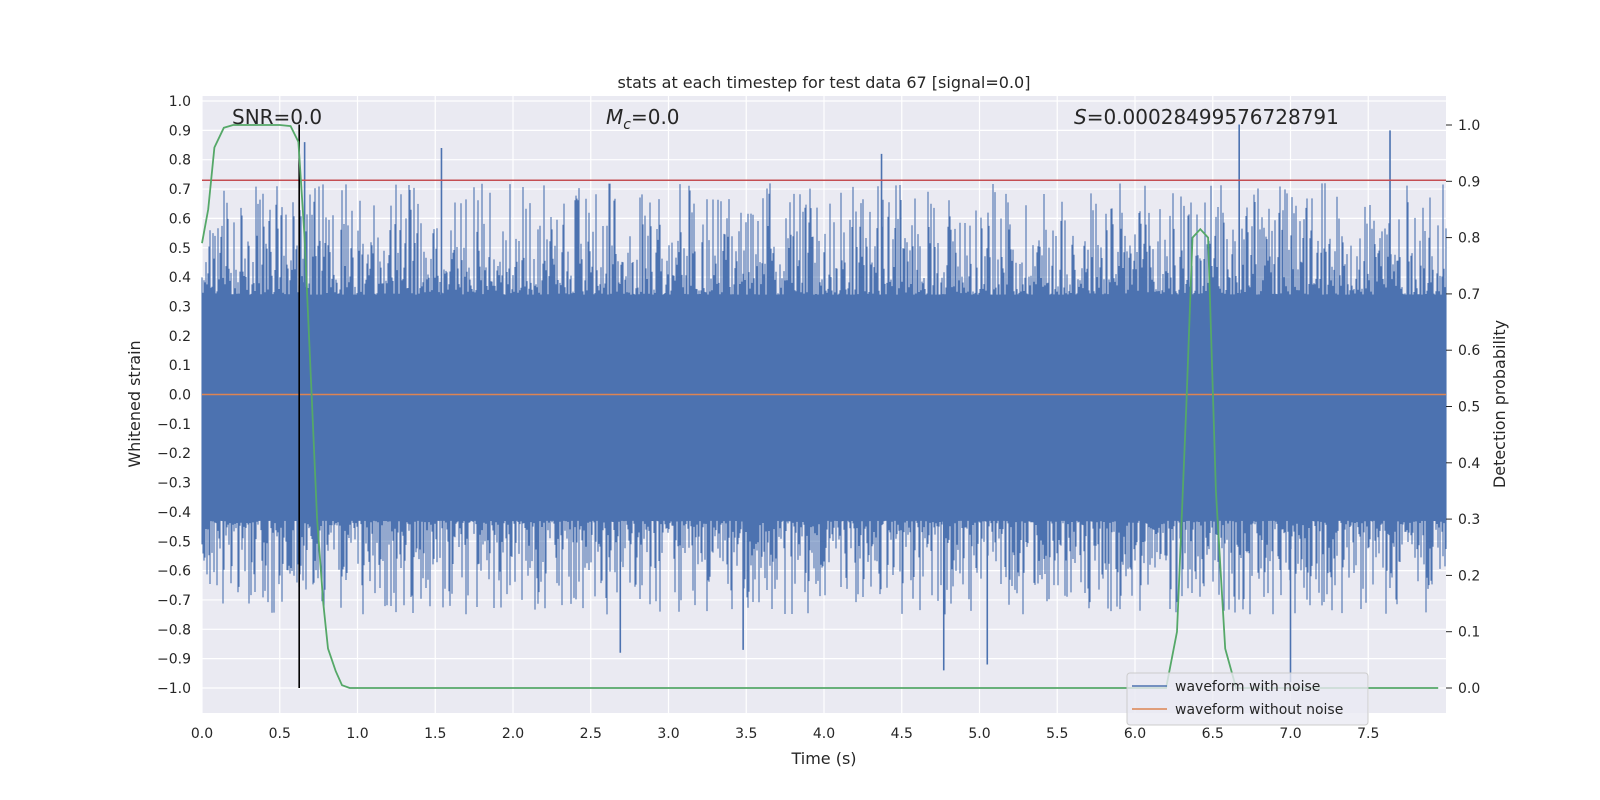  Describe the element at coordinates (627, 125) in the screenshot. I see `chirp-mass-subscript: c` at that location.